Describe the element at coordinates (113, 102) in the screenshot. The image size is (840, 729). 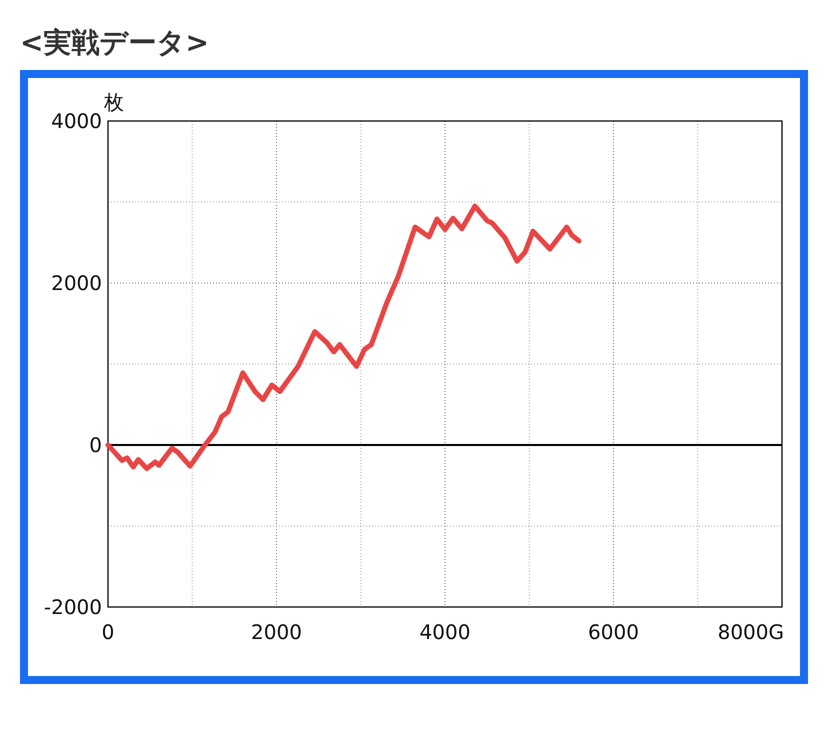
I see `y-axis-title: 枚` at that location.